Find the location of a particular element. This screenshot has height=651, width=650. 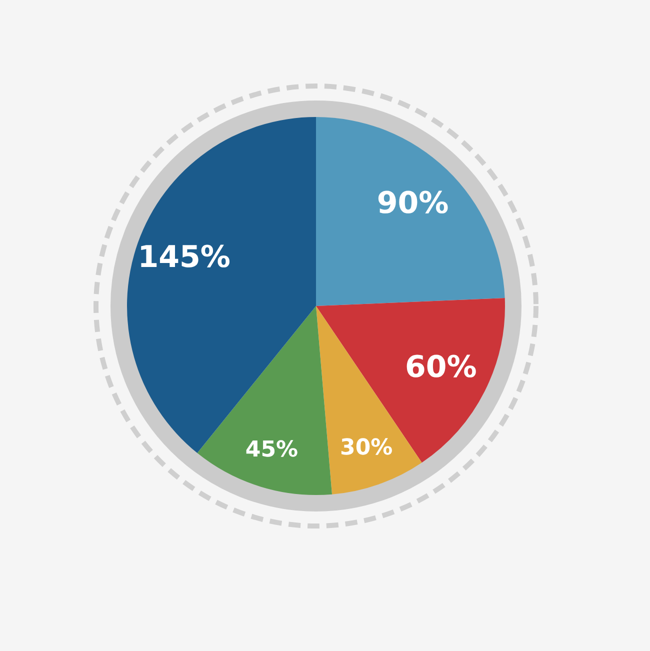

data-label: 30% is located at coordinates (366, 447).